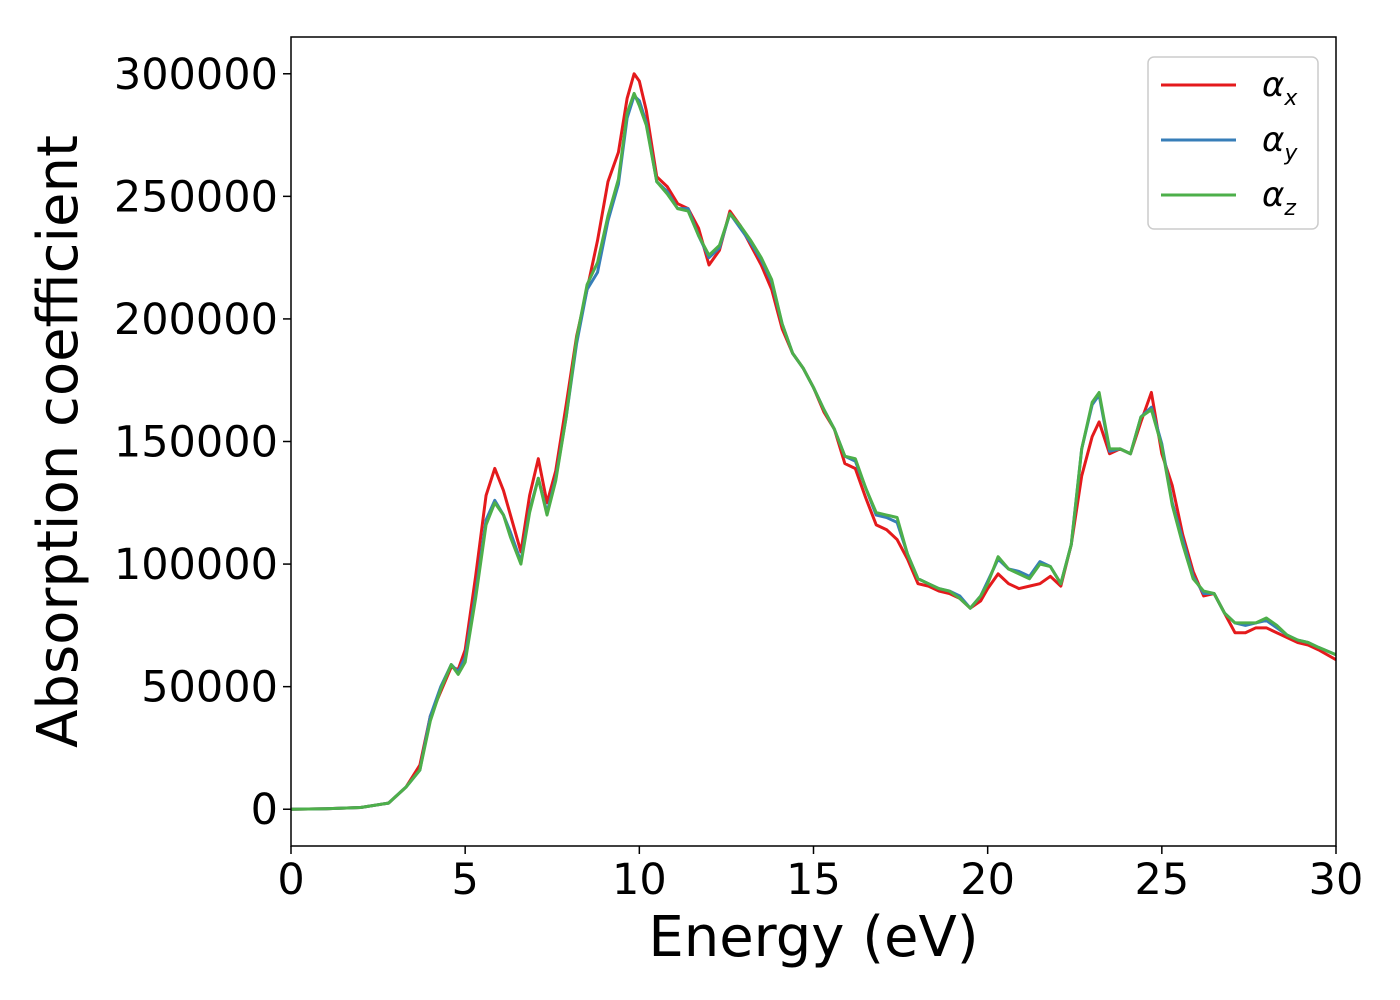  What do you see at coordinates (1280, 88) in the screenshot?
I see `legend-label: αx` at bounding box center [1280, 88].